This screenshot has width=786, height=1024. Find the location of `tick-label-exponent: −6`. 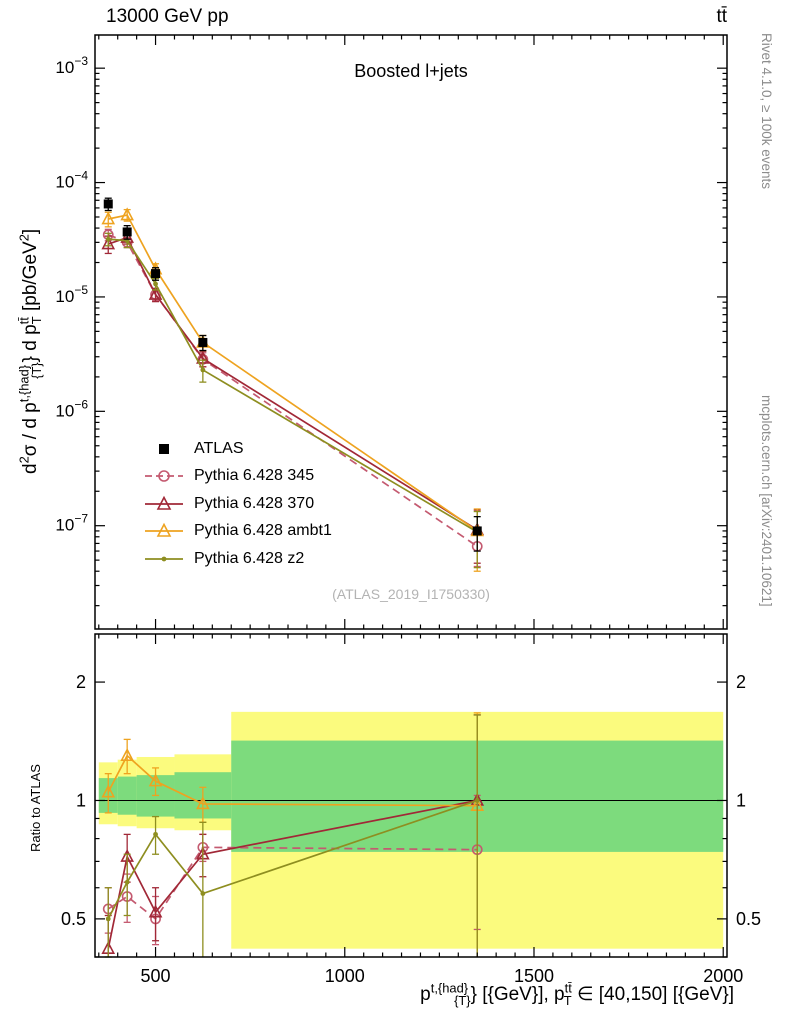

tick-label-exponent: −6 is located at coordinates (81, 404).